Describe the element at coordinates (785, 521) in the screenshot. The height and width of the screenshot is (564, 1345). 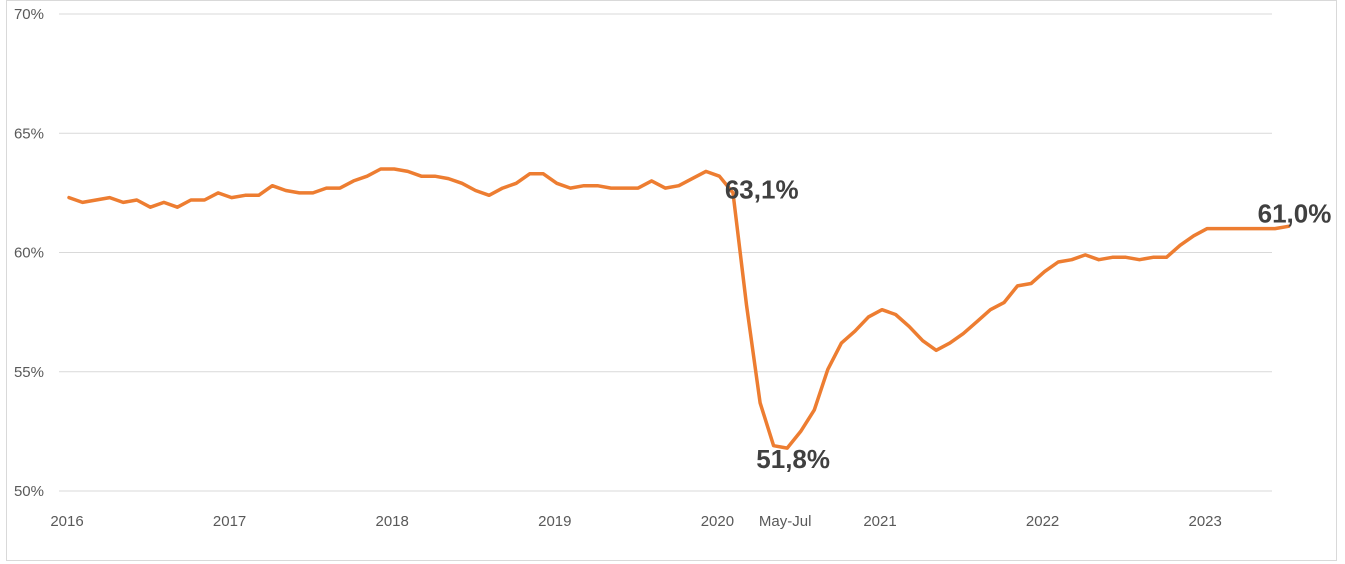
I see `x-tick-label: May-Jul` at that location.